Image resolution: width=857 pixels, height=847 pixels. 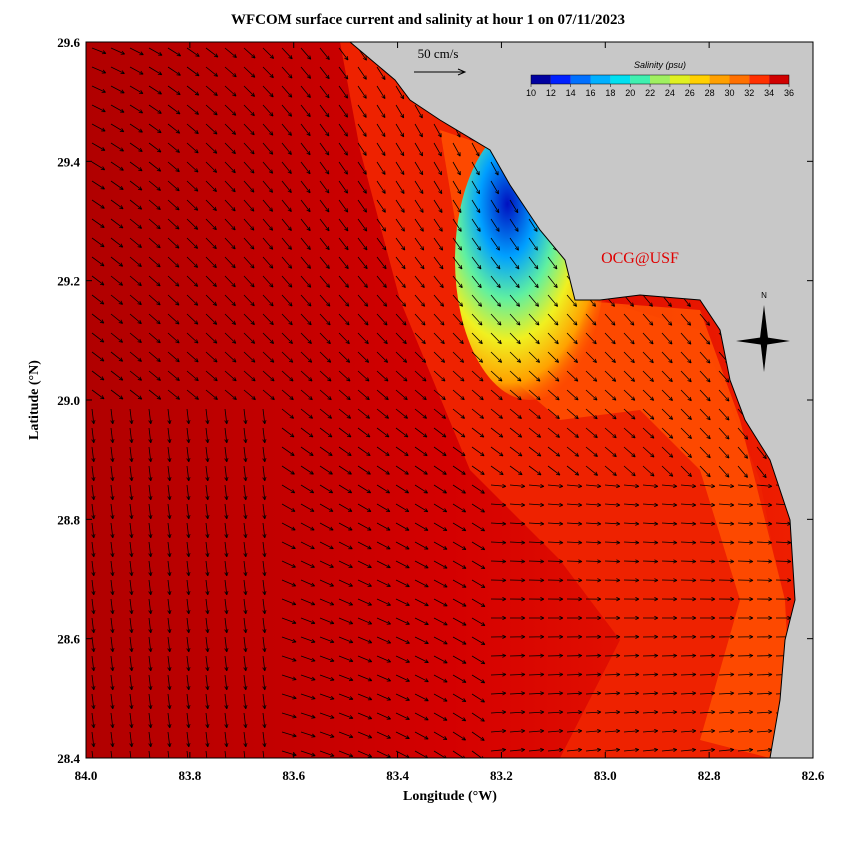 I want to click on x-tick-label: 83.6, so click(x=293, y=775).